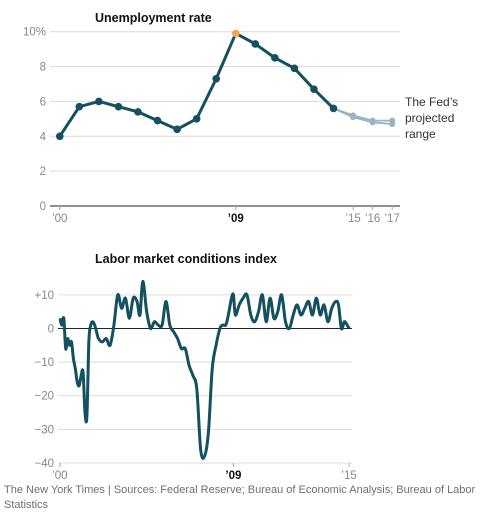 The image size is (488, 517). What do you see at coordinates (348, 476) in the screenshot?
I see `labor-index-x-tick-label: ’15` at bounding box center [348, 476].